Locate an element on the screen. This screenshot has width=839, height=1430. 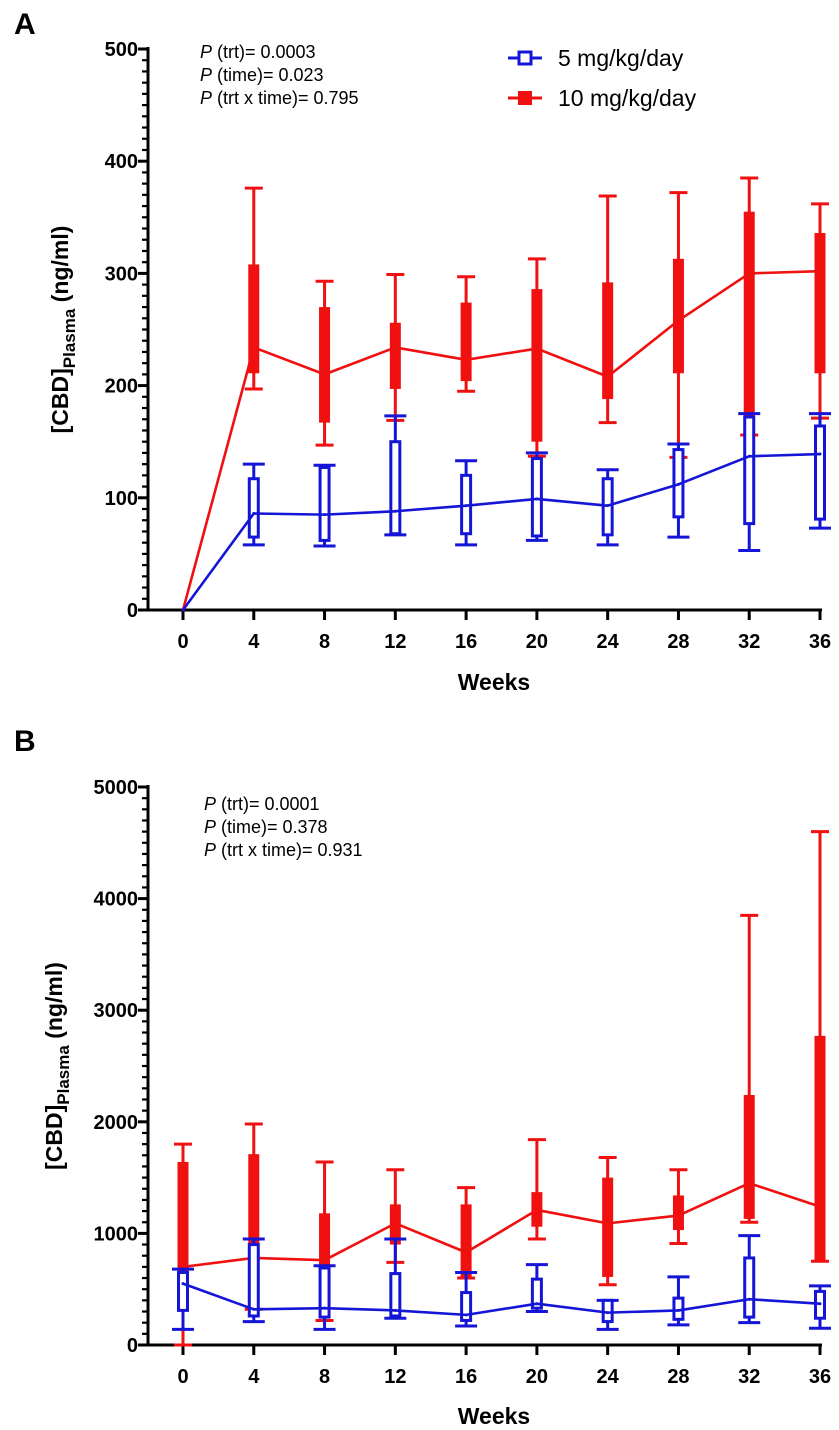
legend-item: 10 mg/kg/day is located at coordinates (602, 98).